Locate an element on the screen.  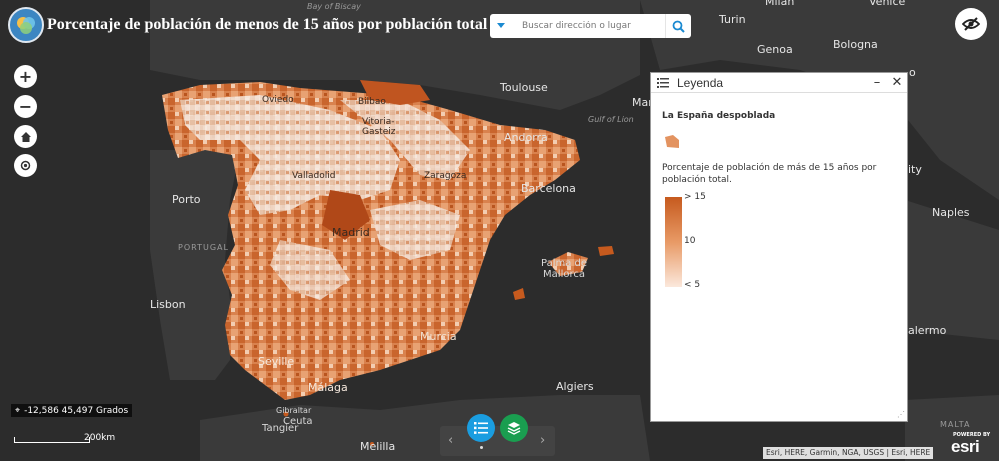
low-value-center-west is located at coordinates (310, 270).